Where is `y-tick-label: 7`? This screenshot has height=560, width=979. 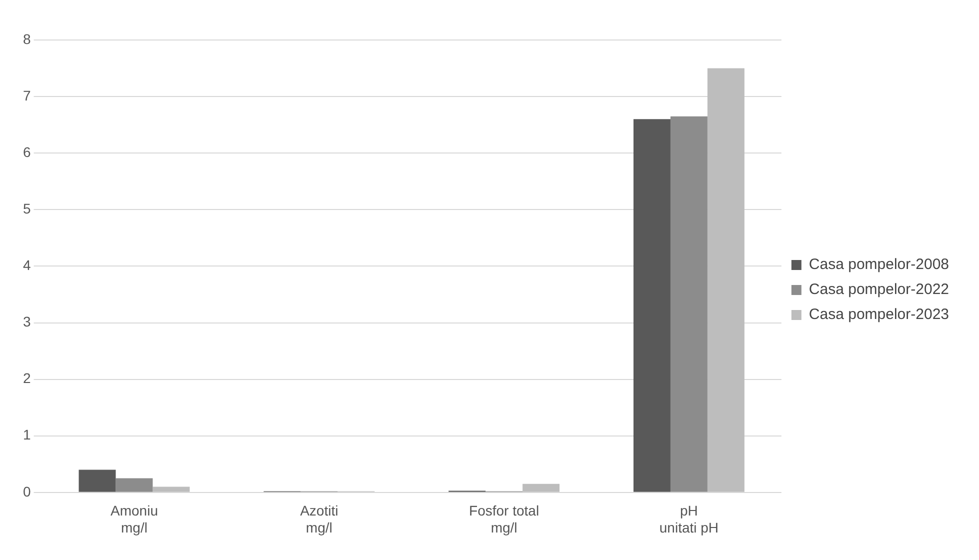
y-tick-label: 7 is located at coordinates (26, 95).